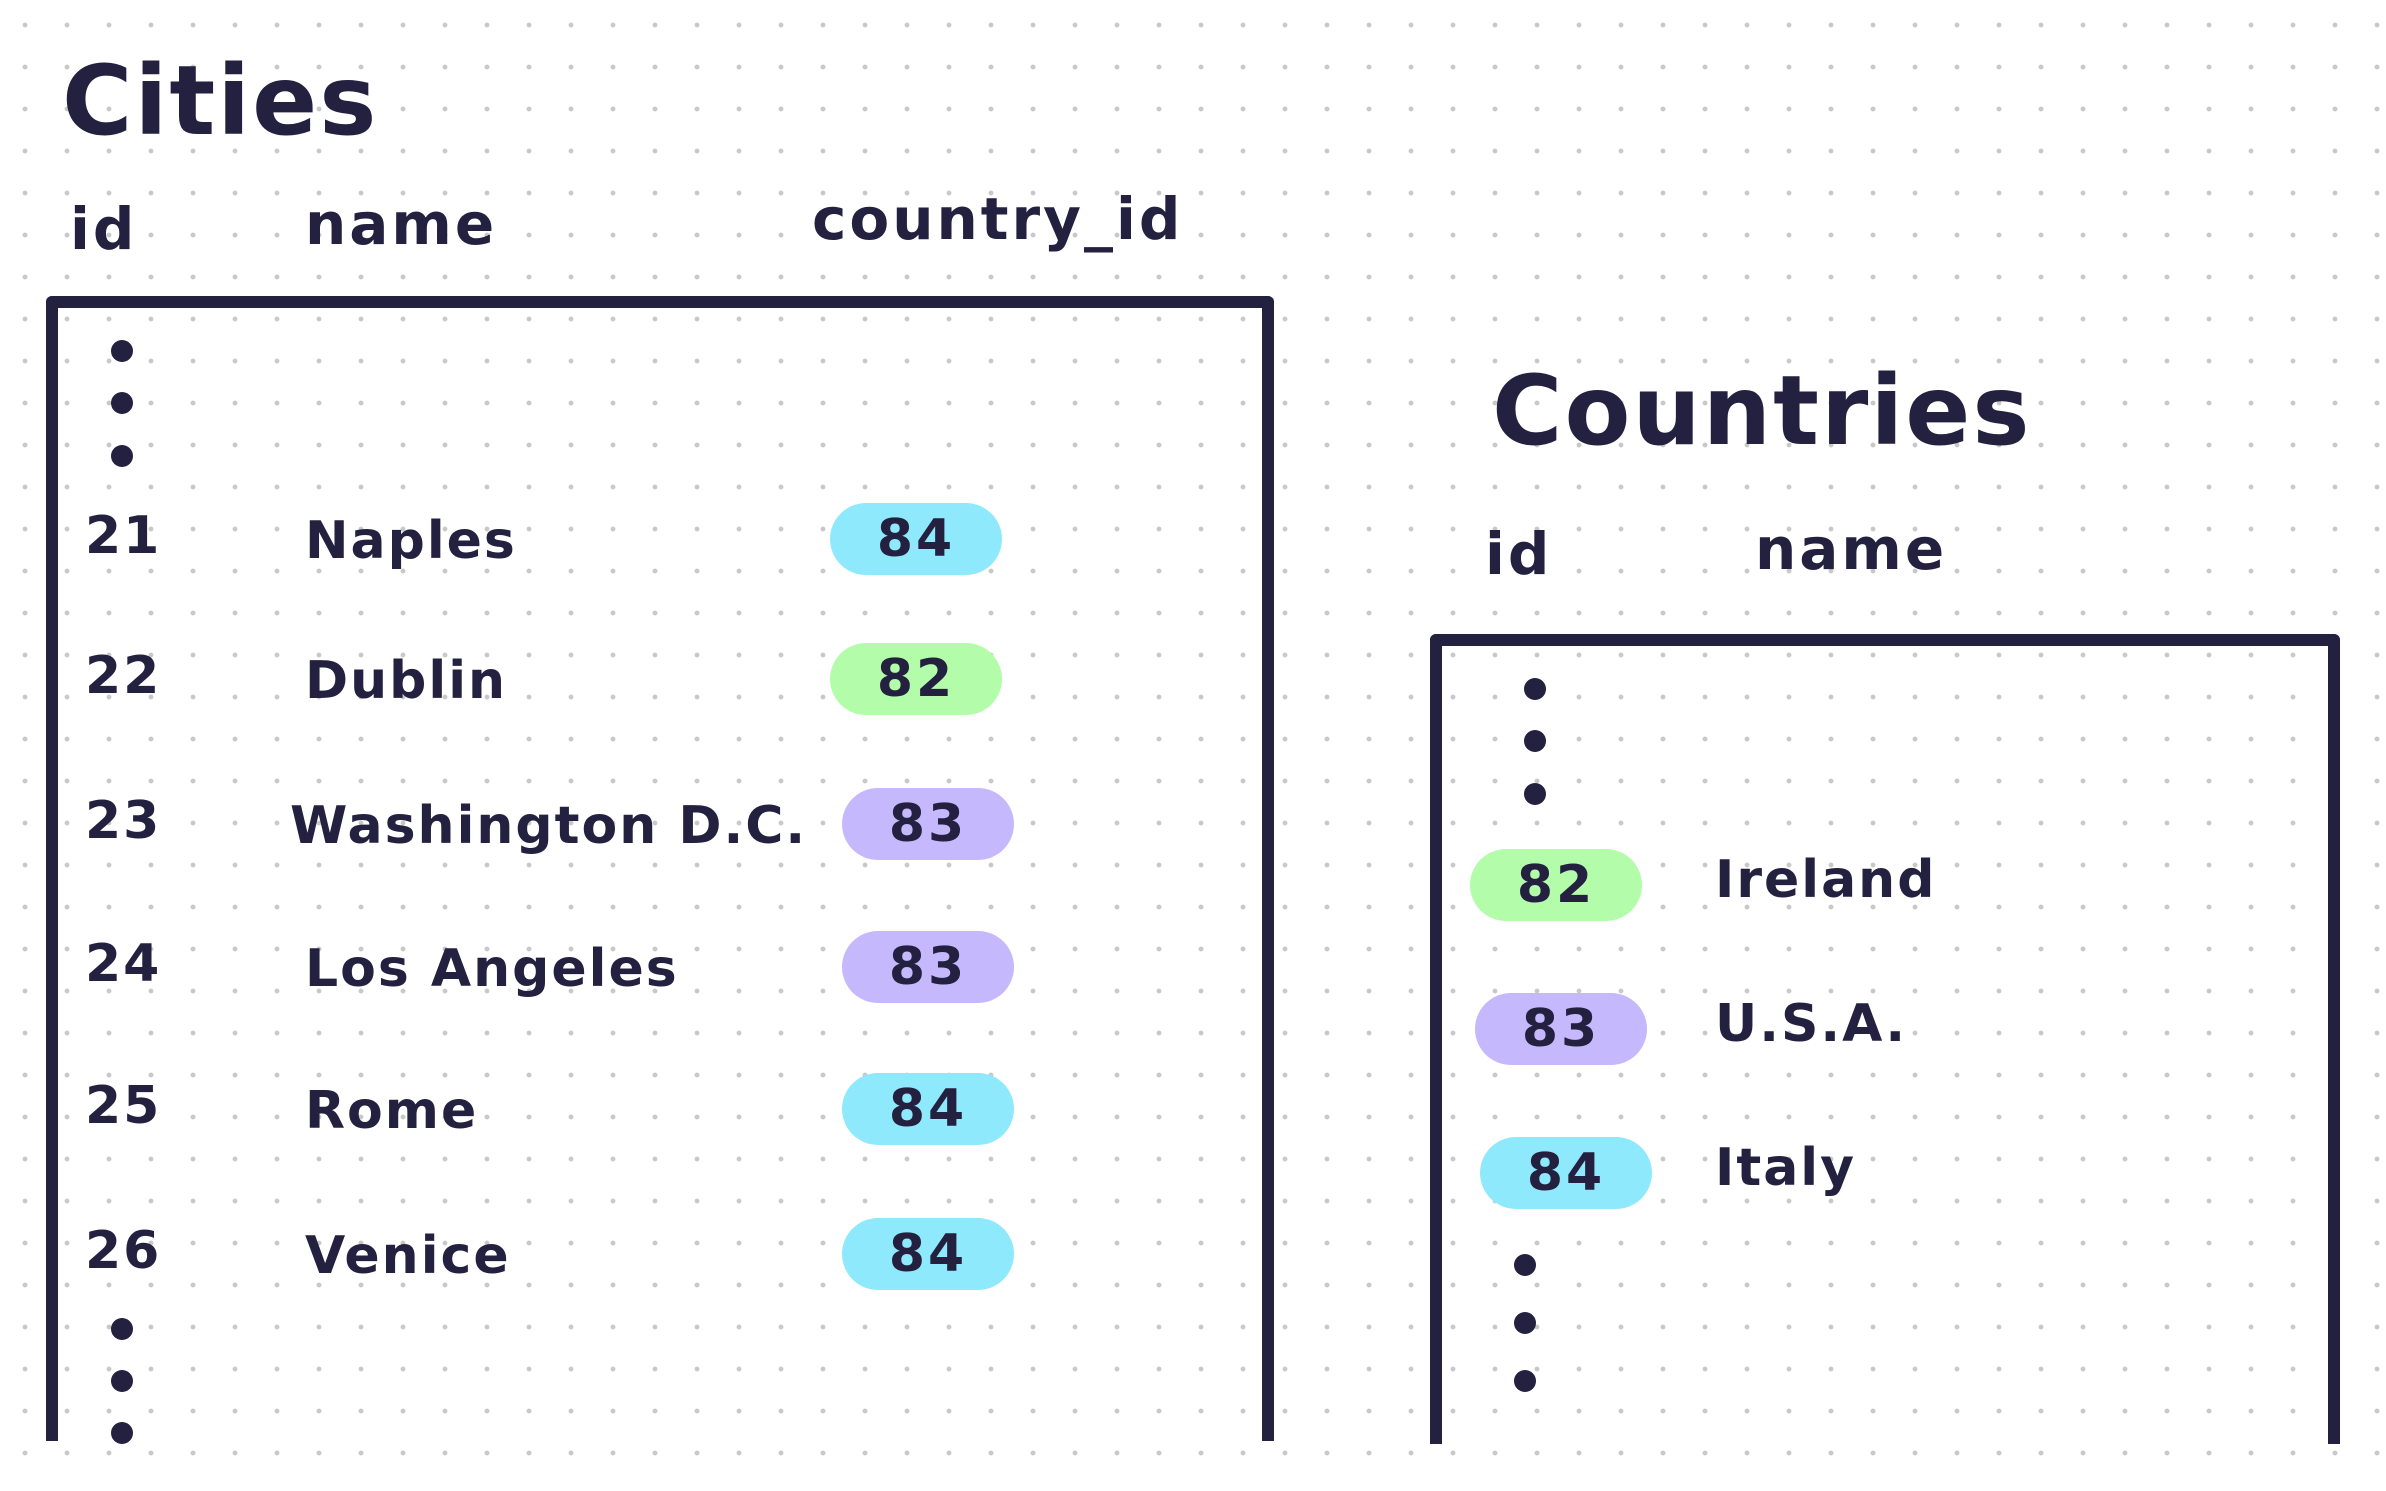 The width and height of the screenshot is (2386, 1491). Describe the element at coordinates (123, 964) in the screenshot. I see `city-id: 24` at that location.